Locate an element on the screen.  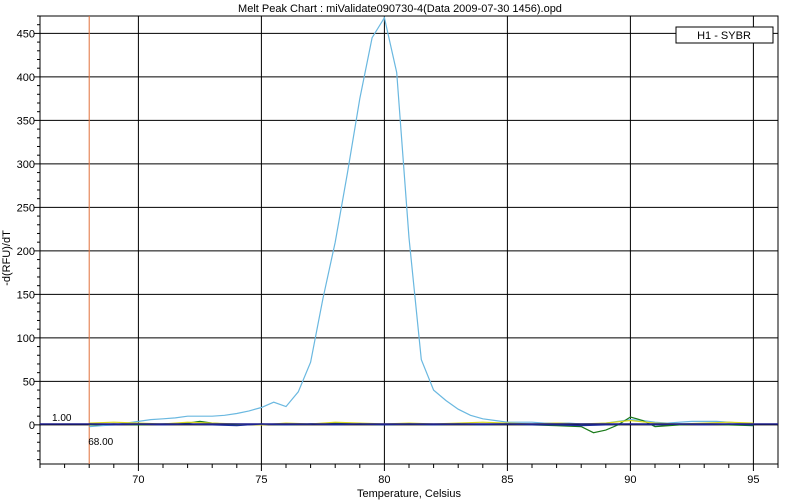
threshold-label: 1.00 is located at coordinates (62, 418).